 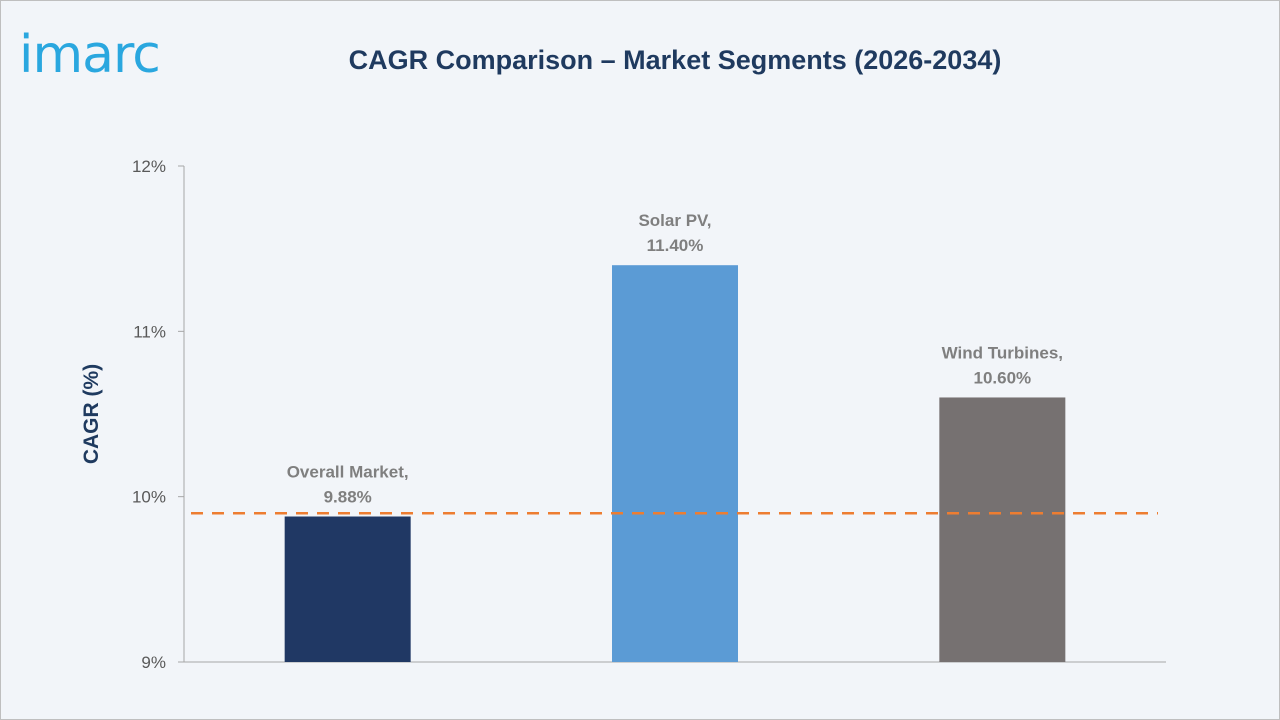 What do you see at coordinates (149, 331) in the screenshot?
I see `y-tick-label: 11%` at bounding box center [149, 331].